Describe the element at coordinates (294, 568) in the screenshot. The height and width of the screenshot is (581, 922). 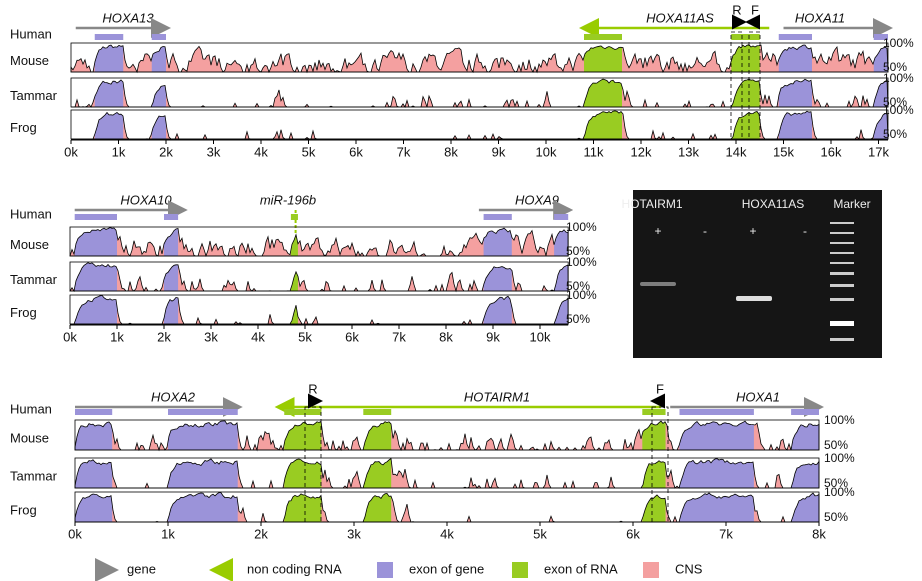
I see `legend-label: non coding RNA` at that location.